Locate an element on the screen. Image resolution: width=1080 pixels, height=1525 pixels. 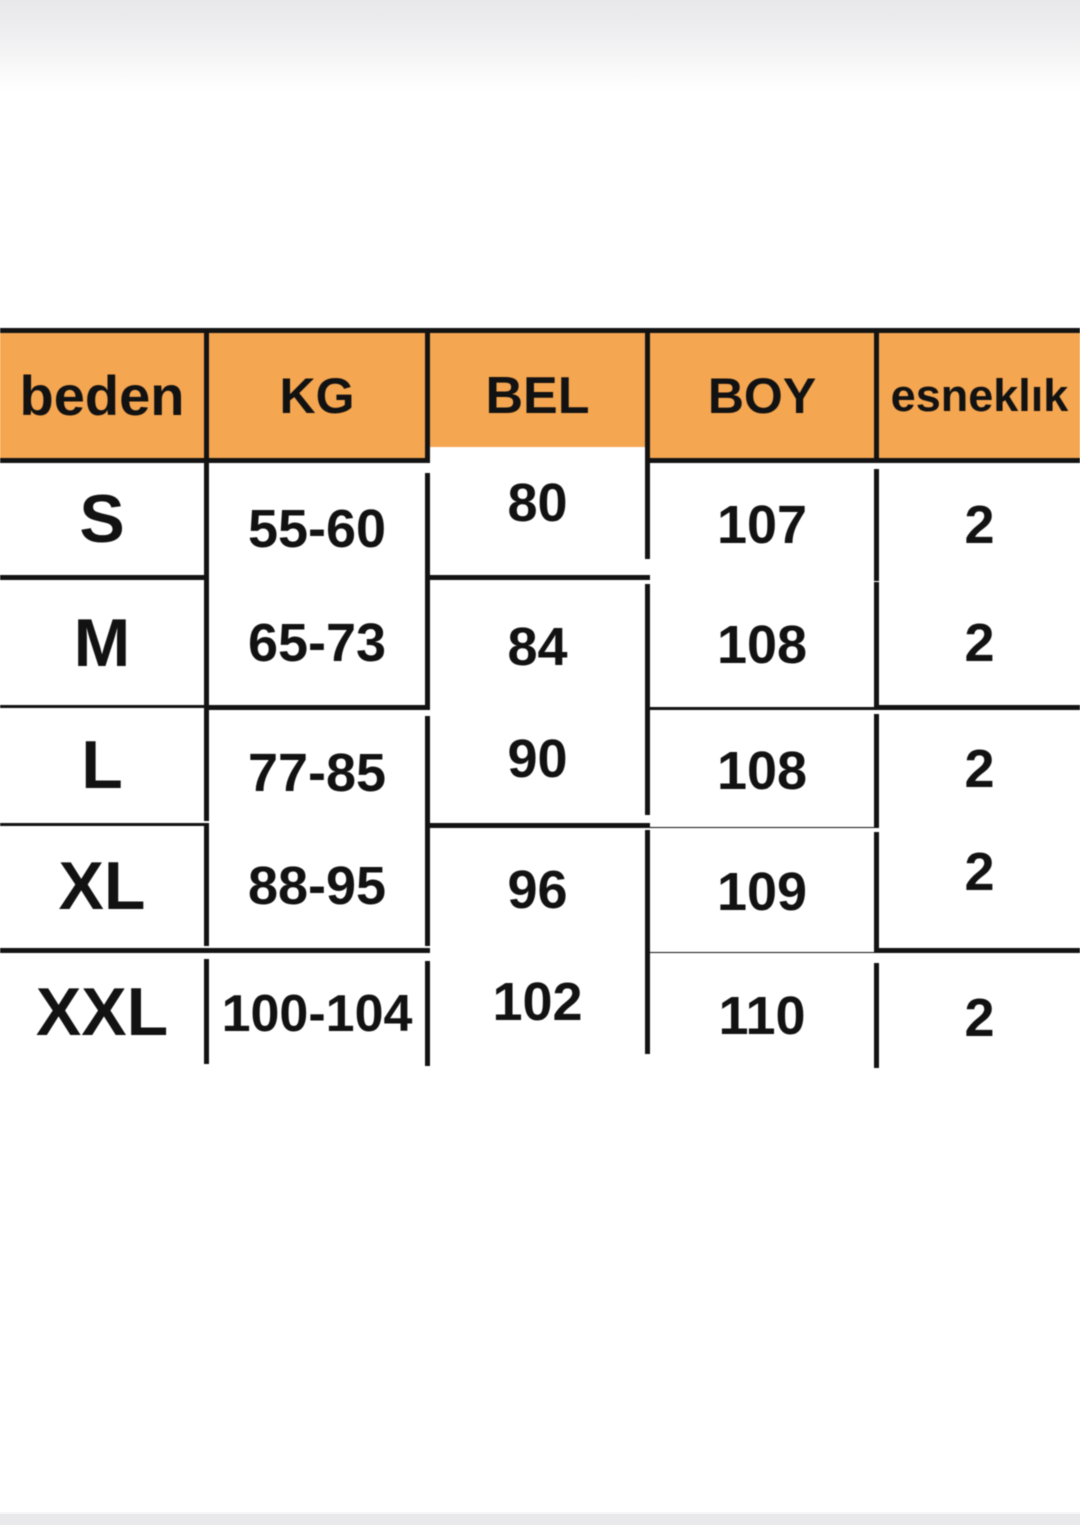
cell-xl-boy: 109 is located at coordinates (764, 892).